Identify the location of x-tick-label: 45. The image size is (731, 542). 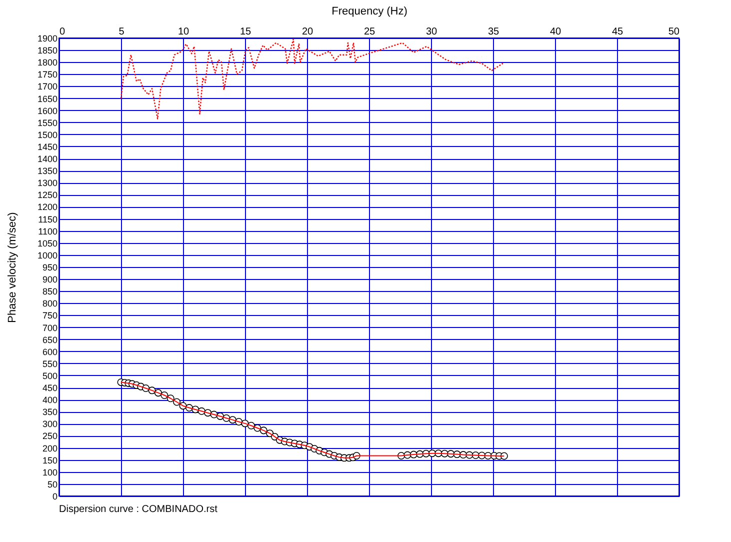
(618, 32).